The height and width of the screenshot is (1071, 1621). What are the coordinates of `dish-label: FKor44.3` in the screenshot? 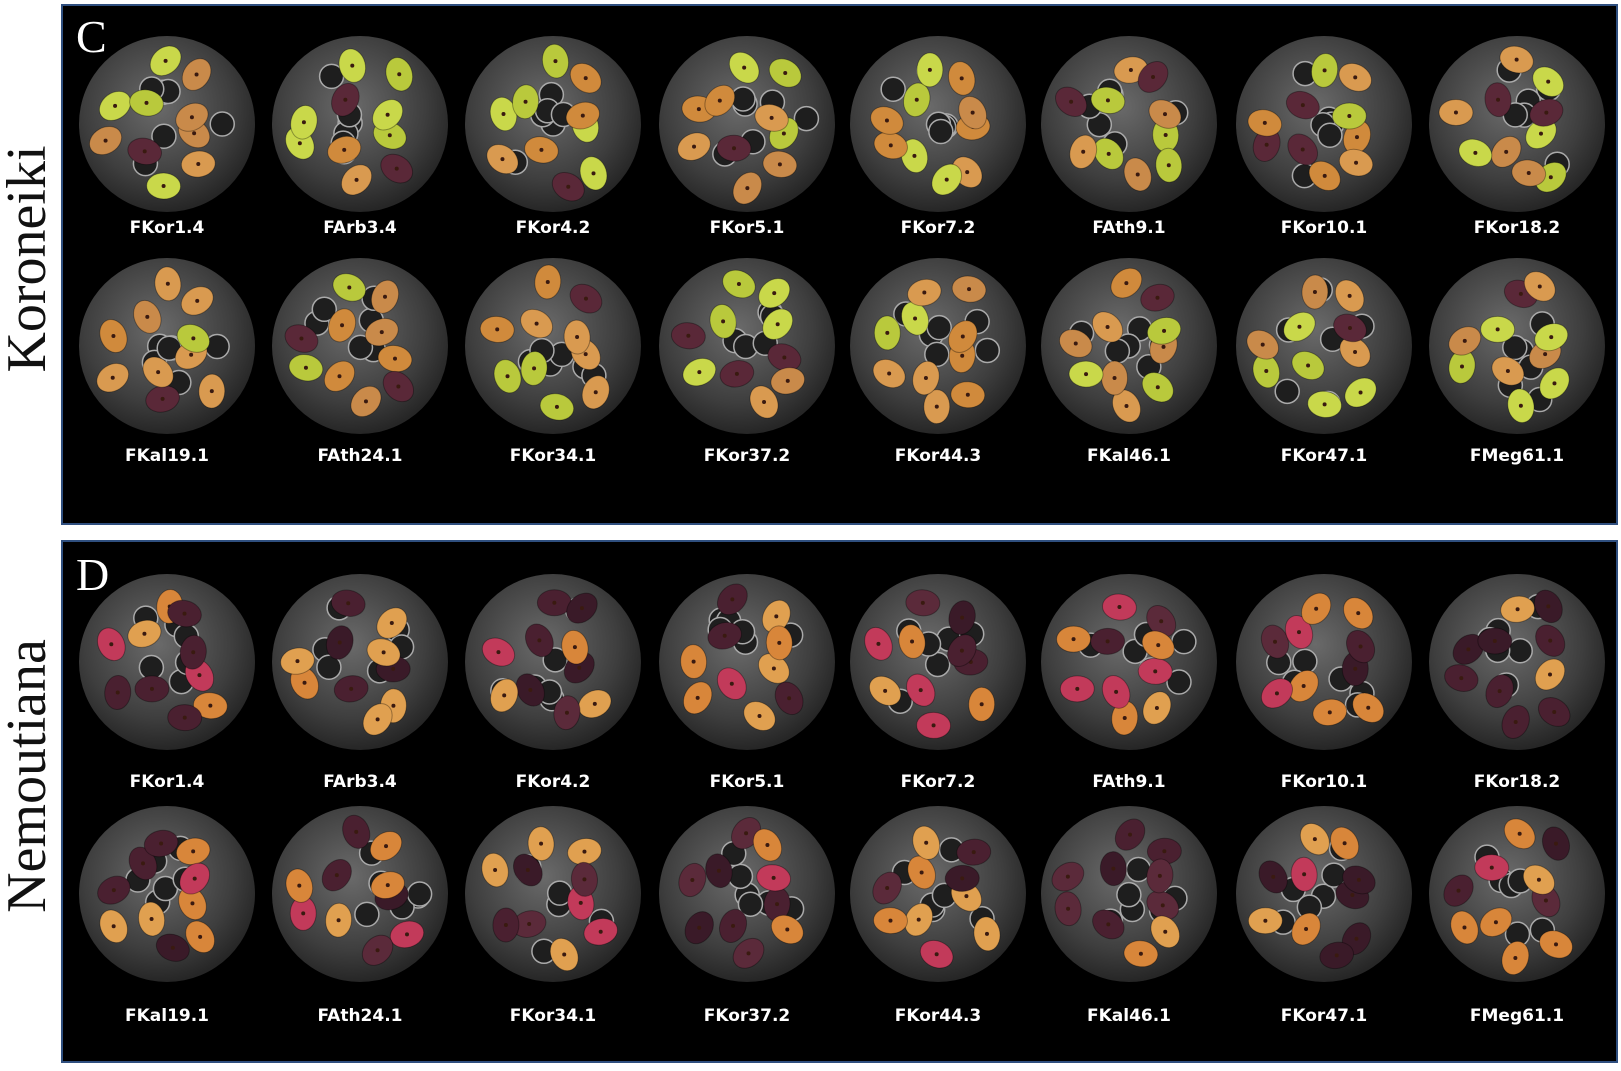 It's located at (938, 456).